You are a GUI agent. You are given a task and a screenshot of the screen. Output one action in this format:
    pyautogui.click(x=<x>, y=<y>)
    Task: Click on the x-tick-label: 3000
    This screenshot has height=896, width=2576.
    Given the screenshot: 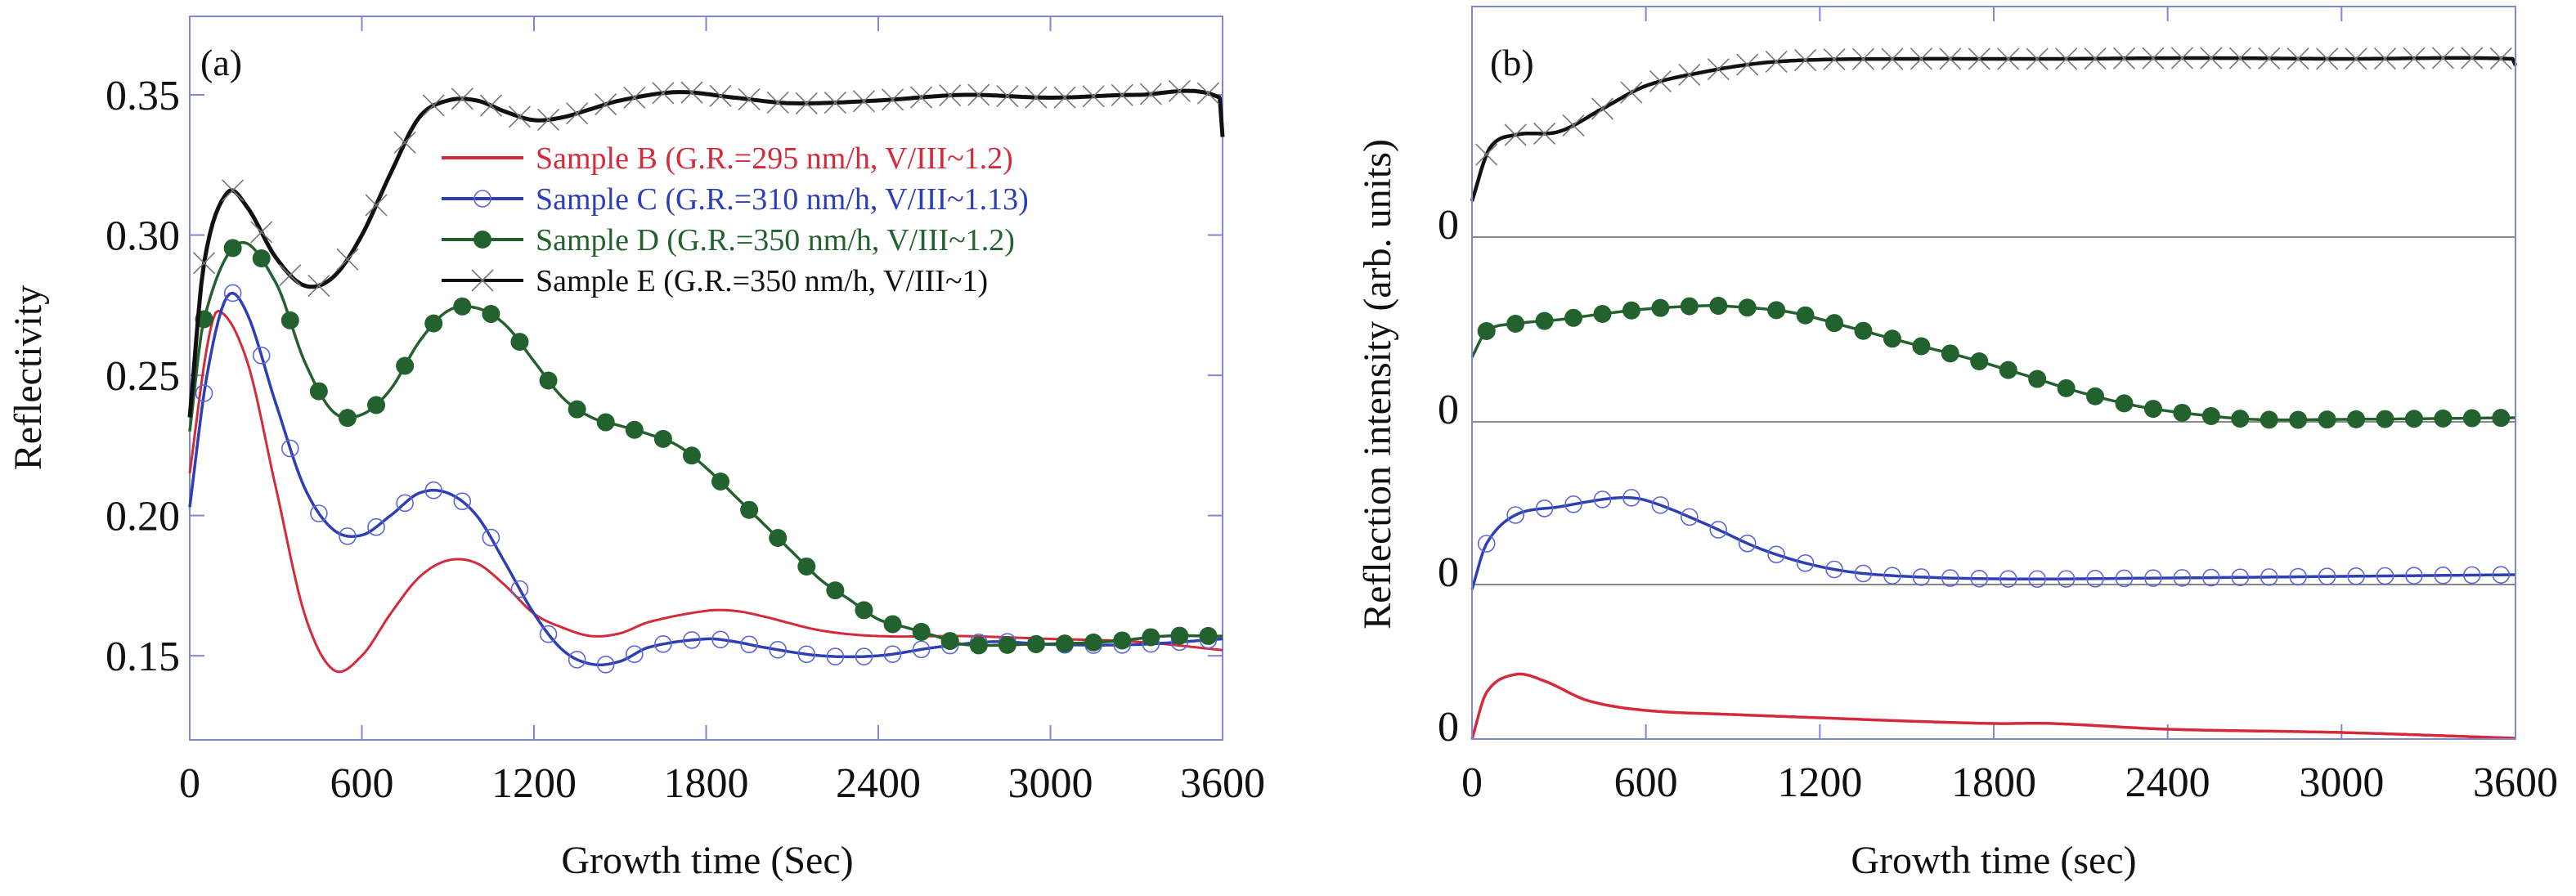 What is the action you would take?
    pyautogui.click(x=1050, y=783)
    